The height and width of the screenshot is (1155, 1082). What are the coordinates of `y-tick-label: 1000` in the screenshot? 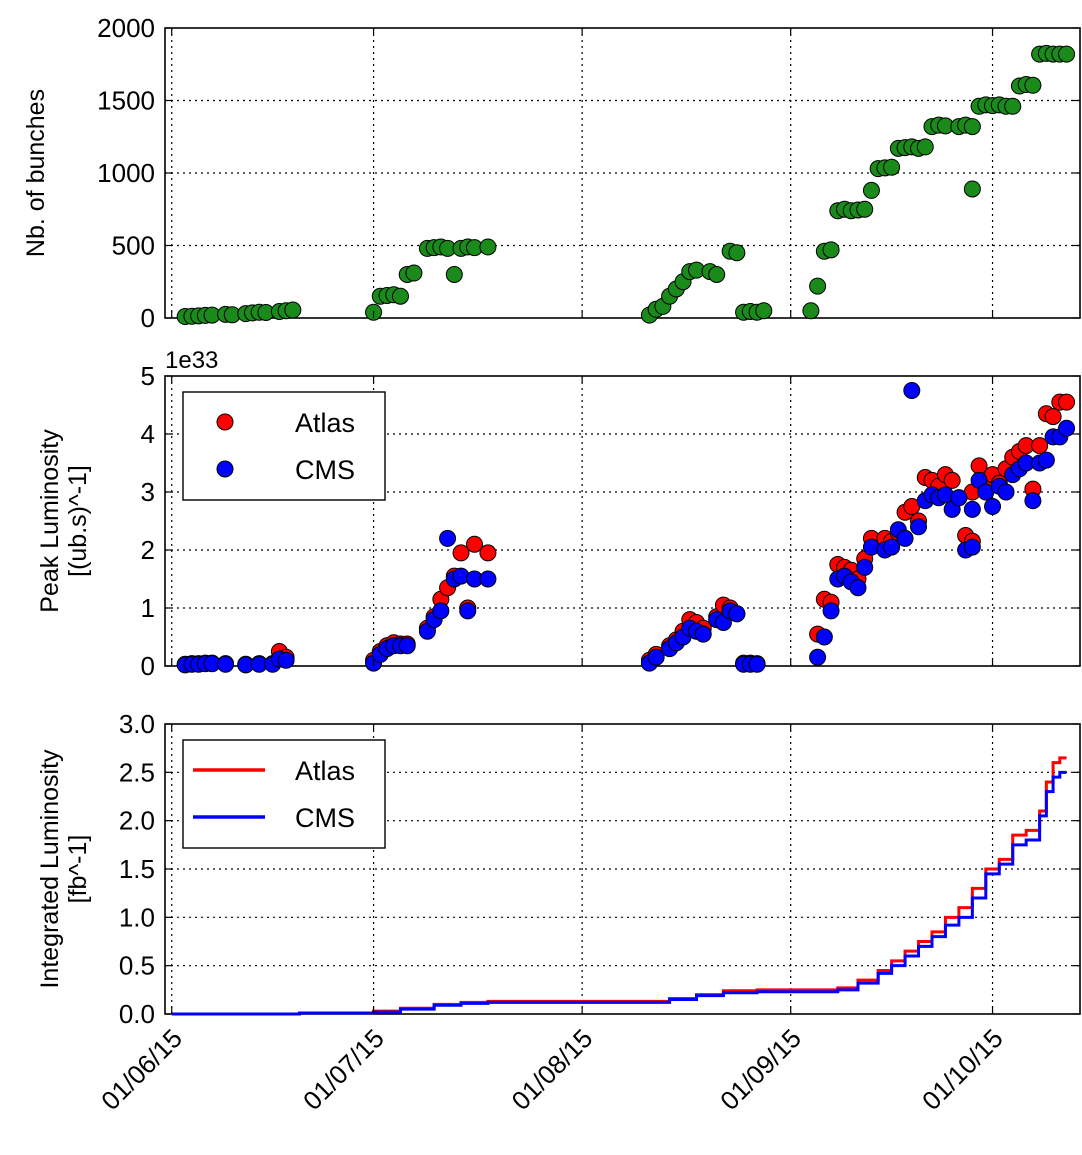 It's located at (126, 173).